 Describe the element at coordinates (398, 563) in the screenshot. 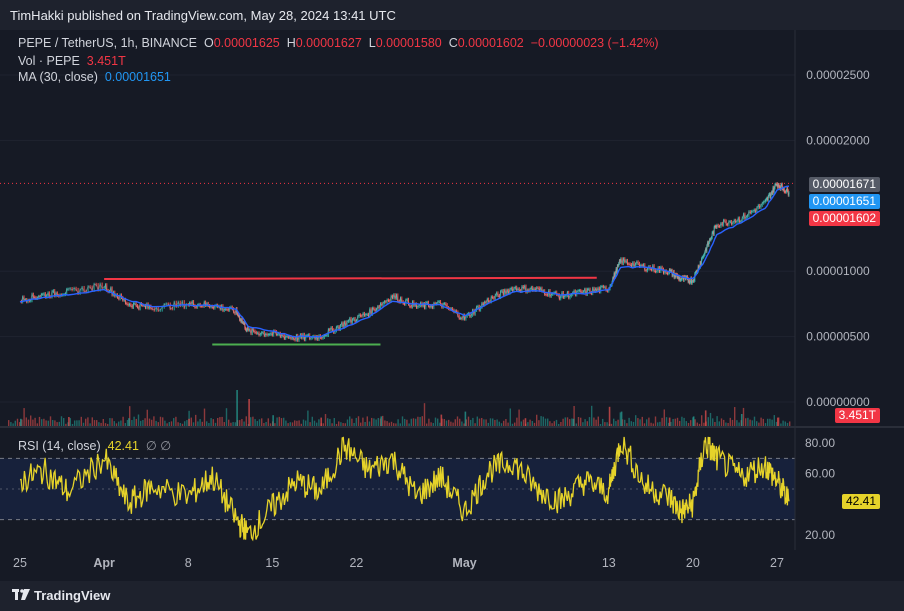

I see `time-axis: 25 Apr 8 15 22 May 13 20 27` at that location.